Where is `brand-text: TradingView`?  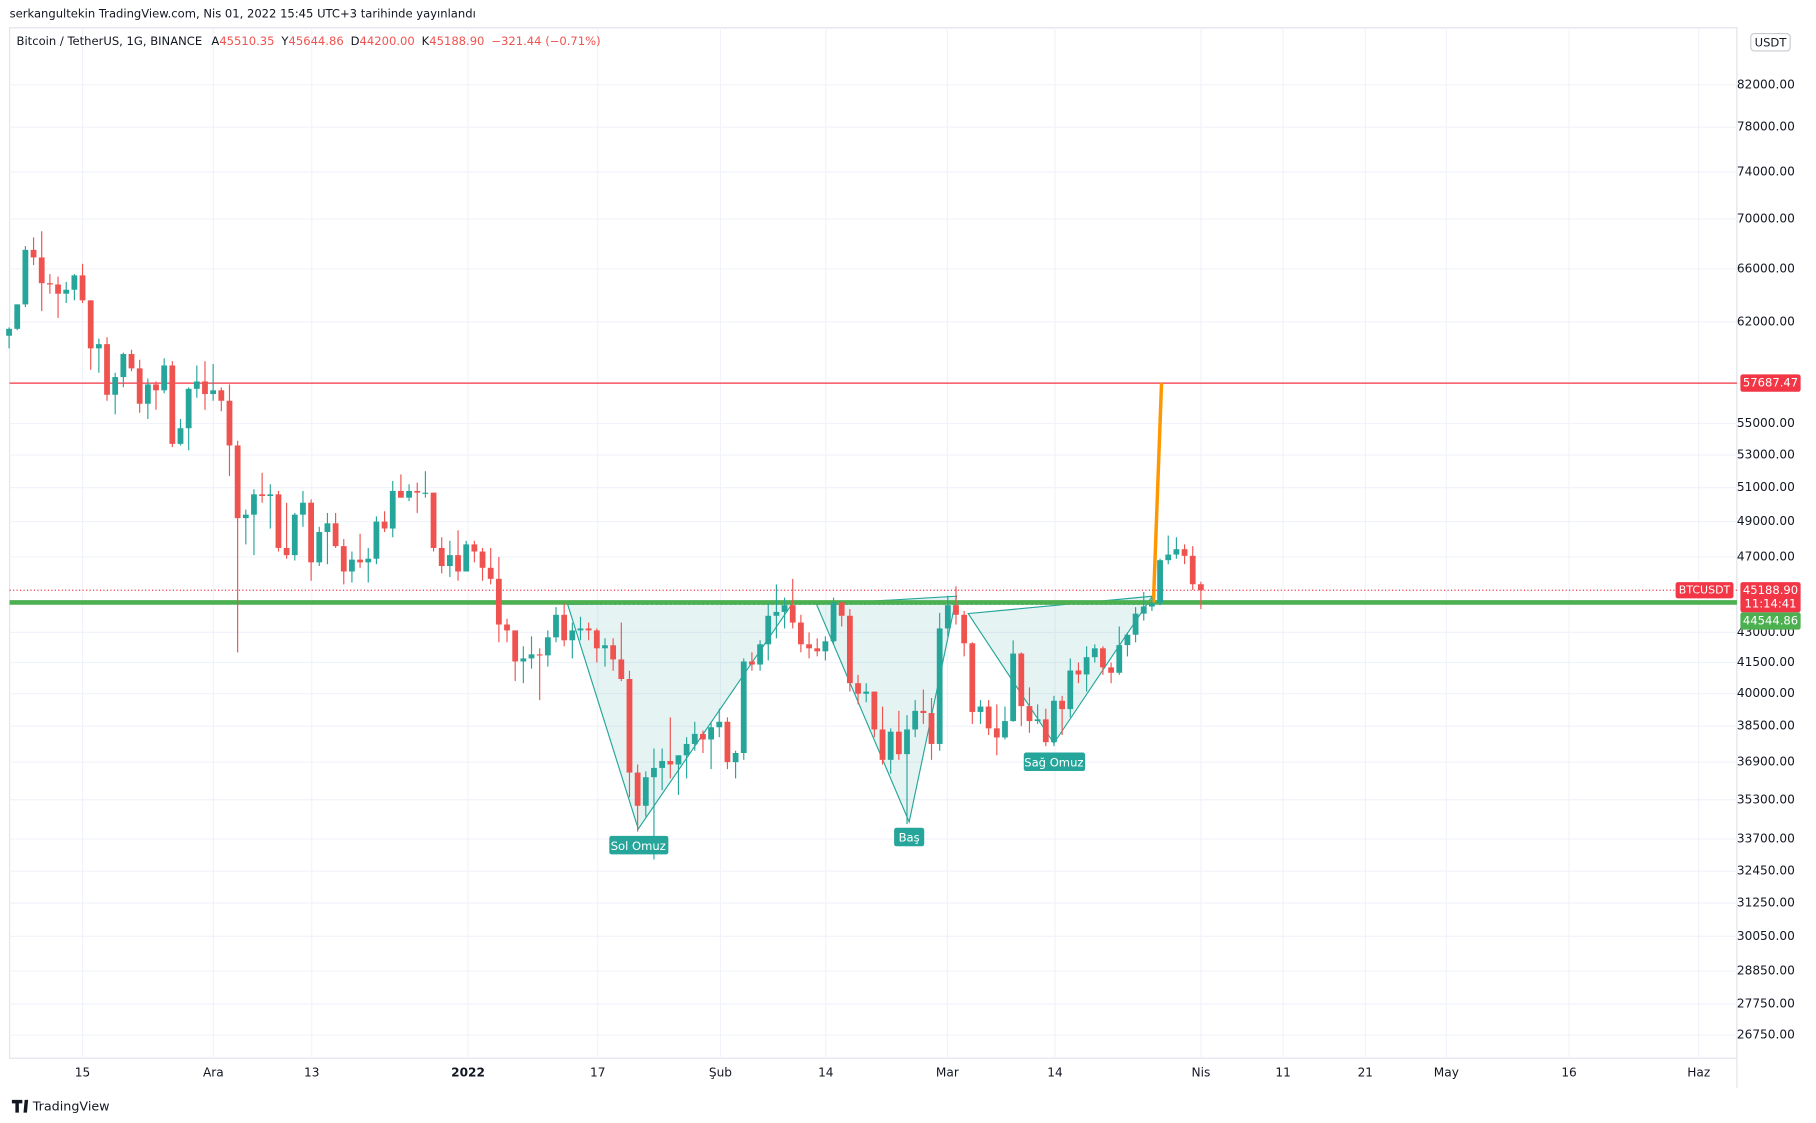 brand-text: TradingView is located at coordinates (71, 1106).